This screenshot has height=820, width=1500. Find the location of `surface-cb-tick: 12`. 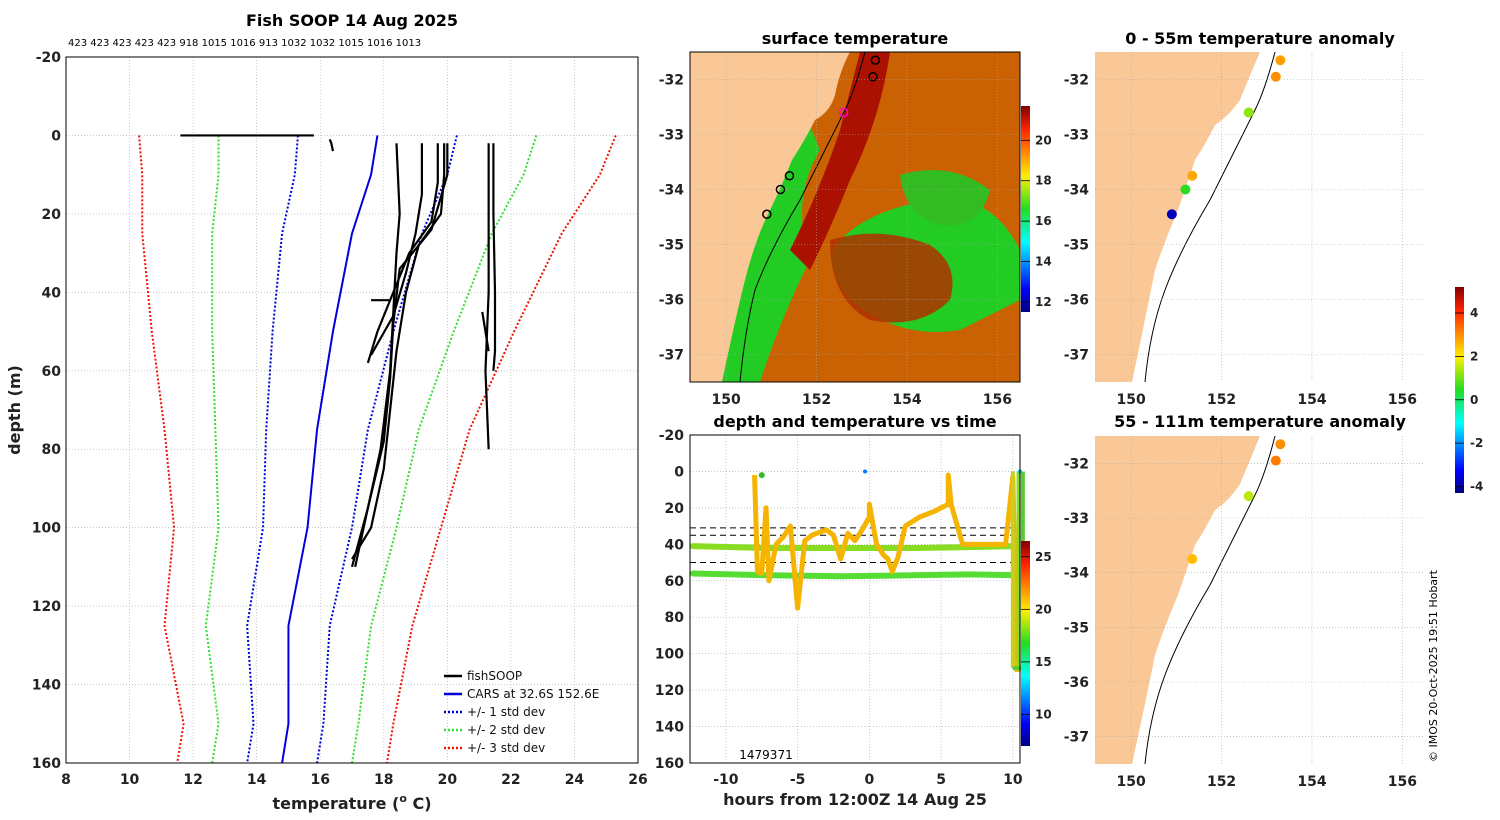

surface-cb-tick: 12 is located at coordinates (1043, 302).